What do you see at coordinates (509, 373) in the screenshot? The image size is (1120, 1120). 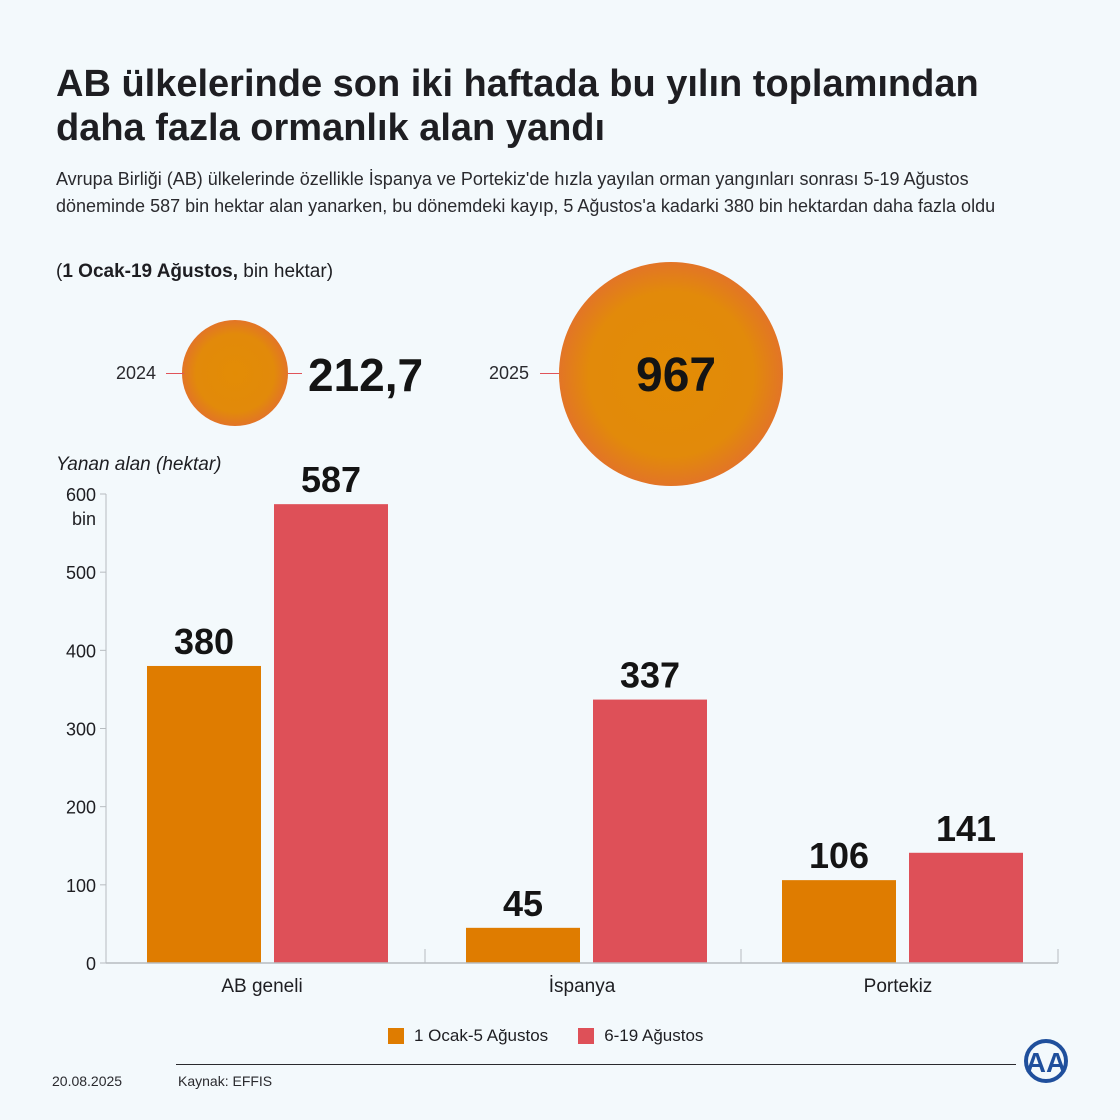 I see `bubble-2025-year: 2025` at bounding box center [509, 373].